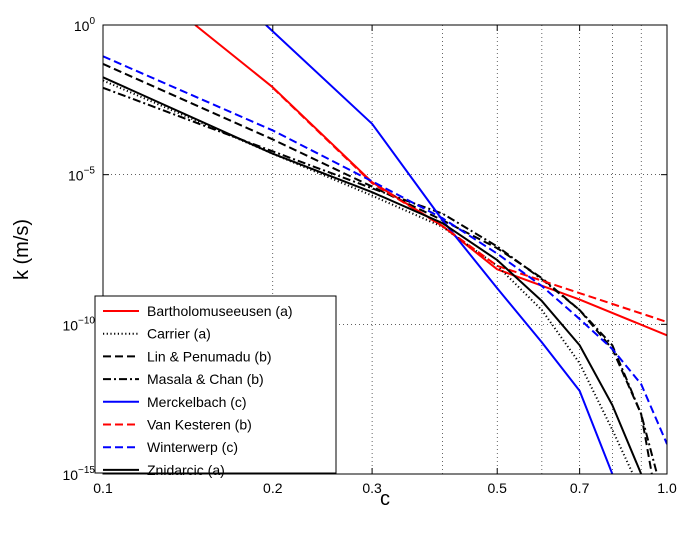  I want to click on legend-label: Winterwerp (c), so click(192, 447).